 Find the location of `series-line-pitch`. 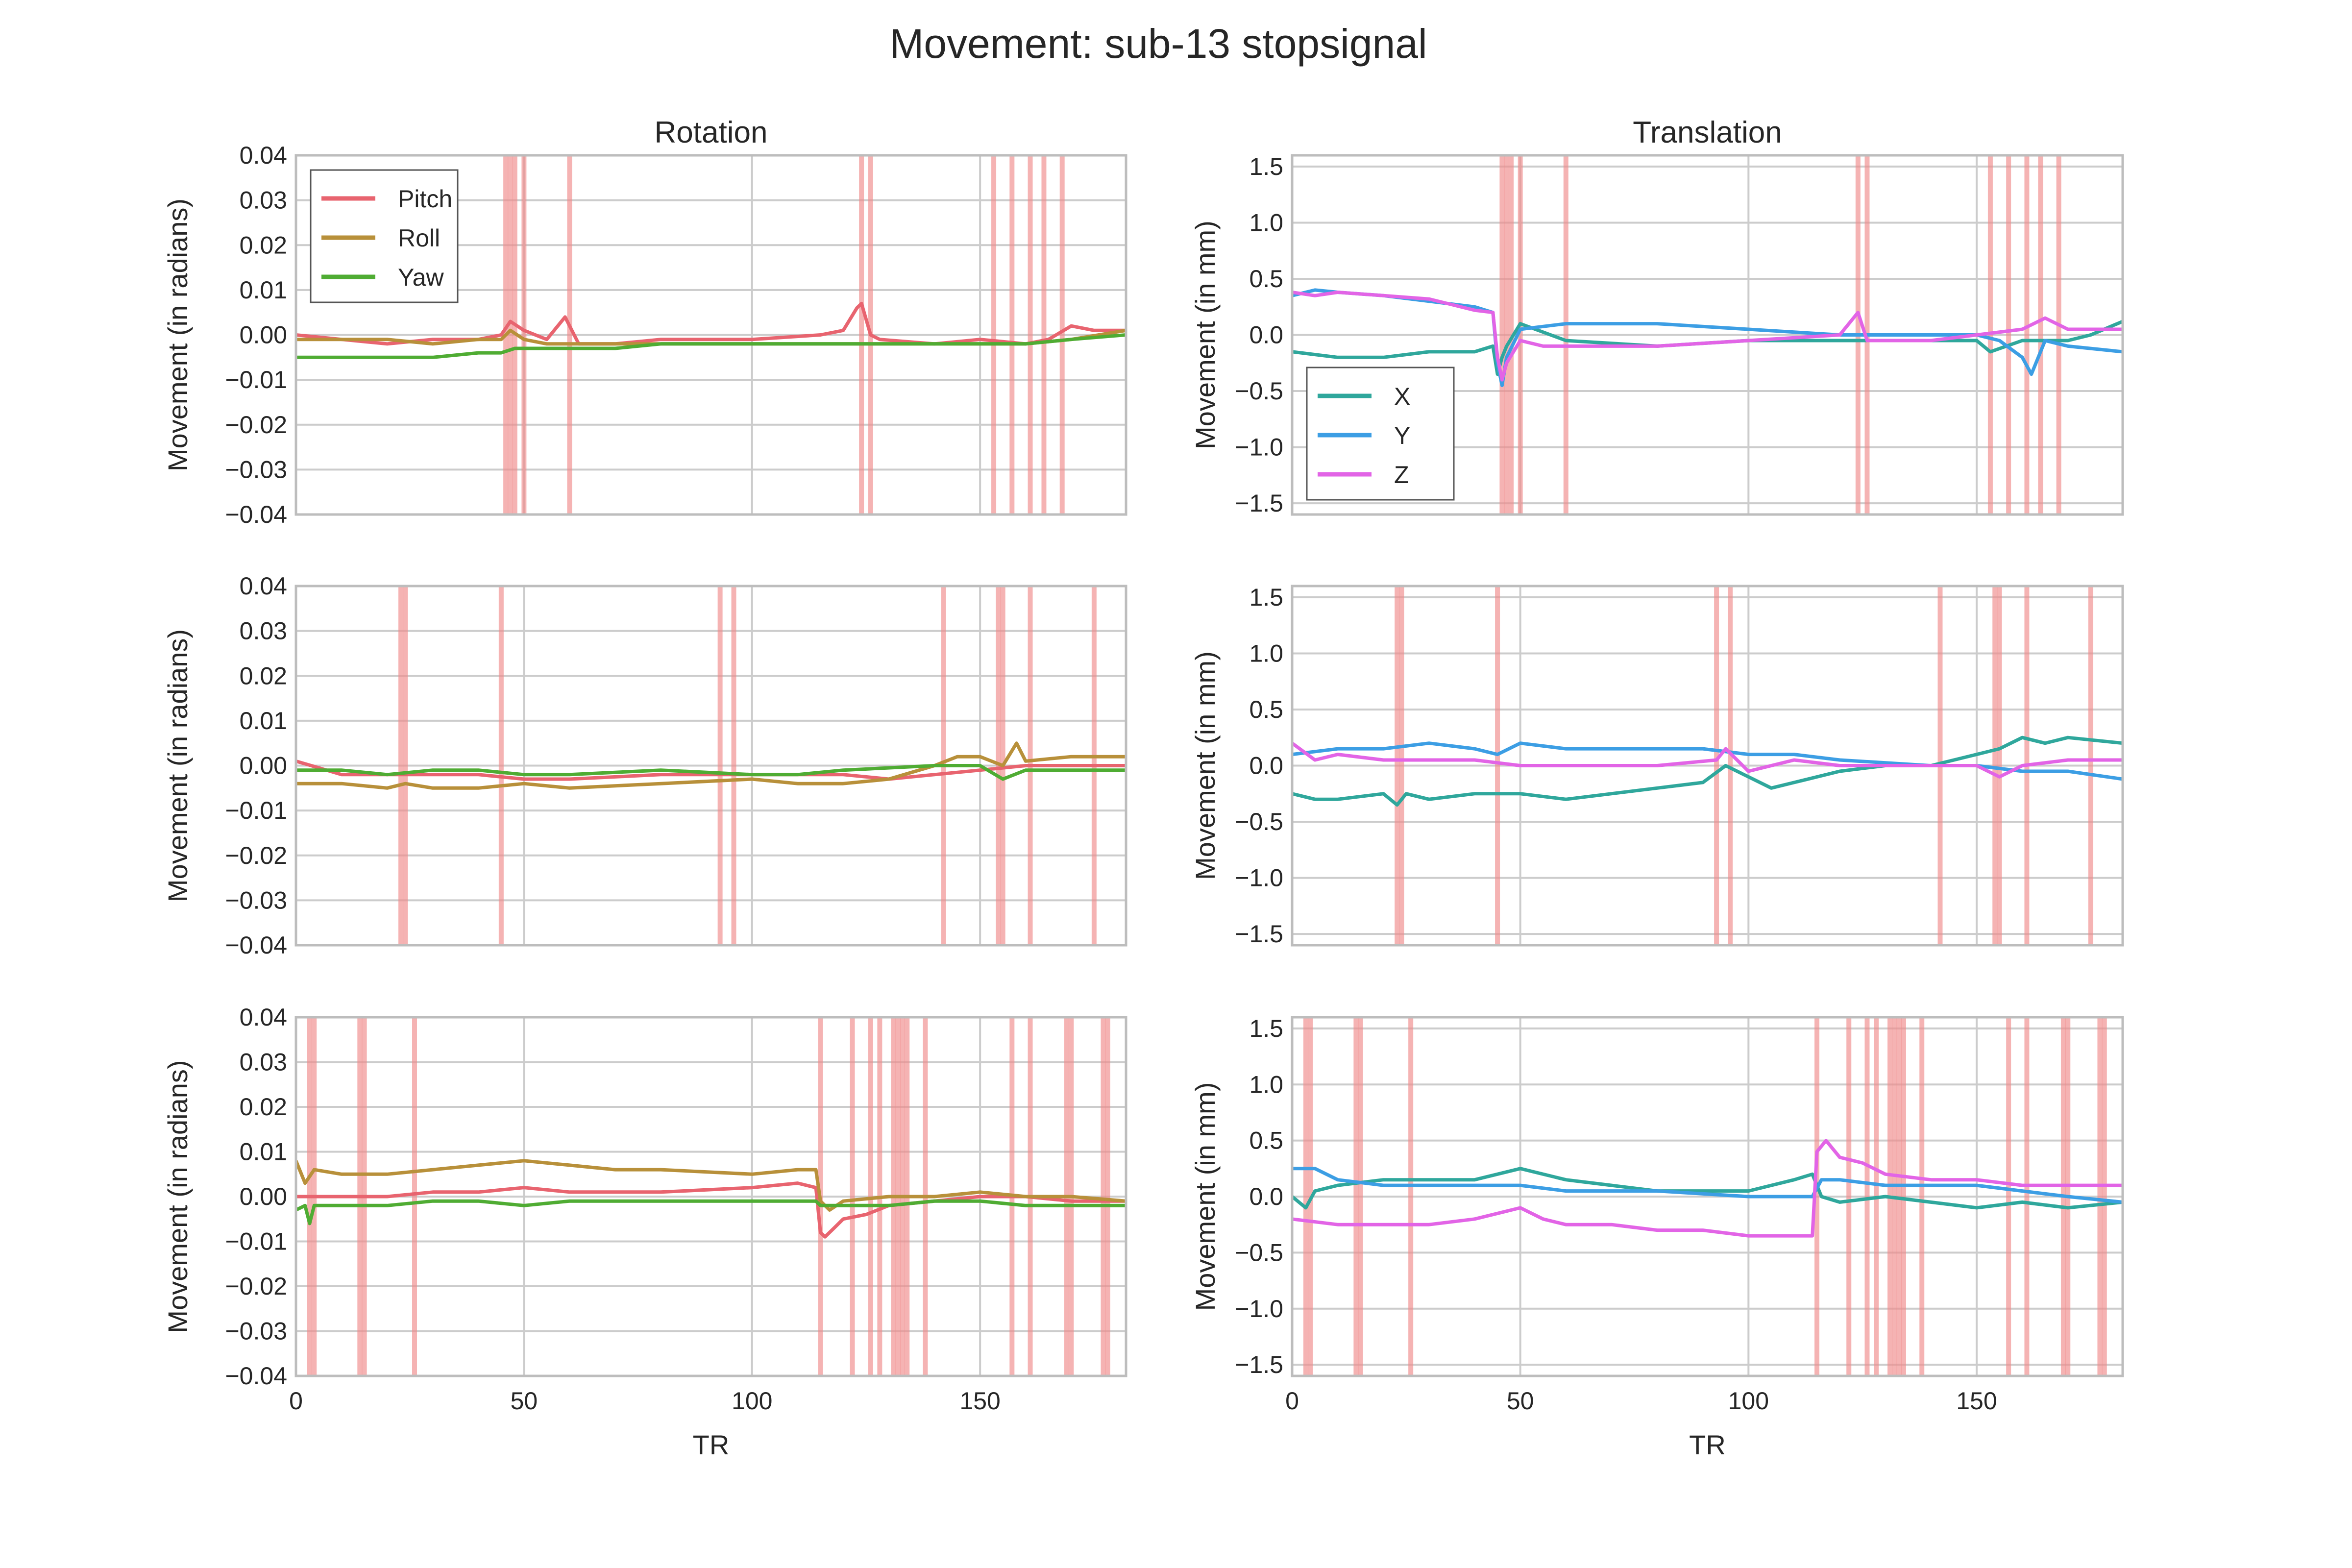

series-line-pitch is located at coordinates (711, 1210).